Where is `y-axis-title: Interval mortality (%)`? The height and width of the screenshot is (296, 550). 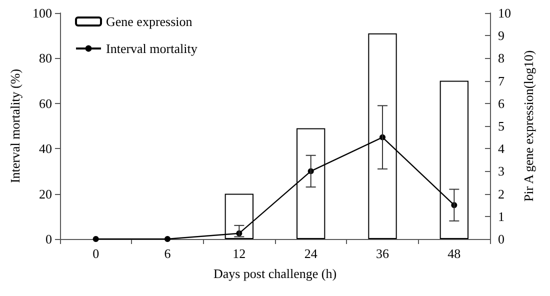
y-axis-title: Interval mortality (%) is located at coordinates (15, 126).